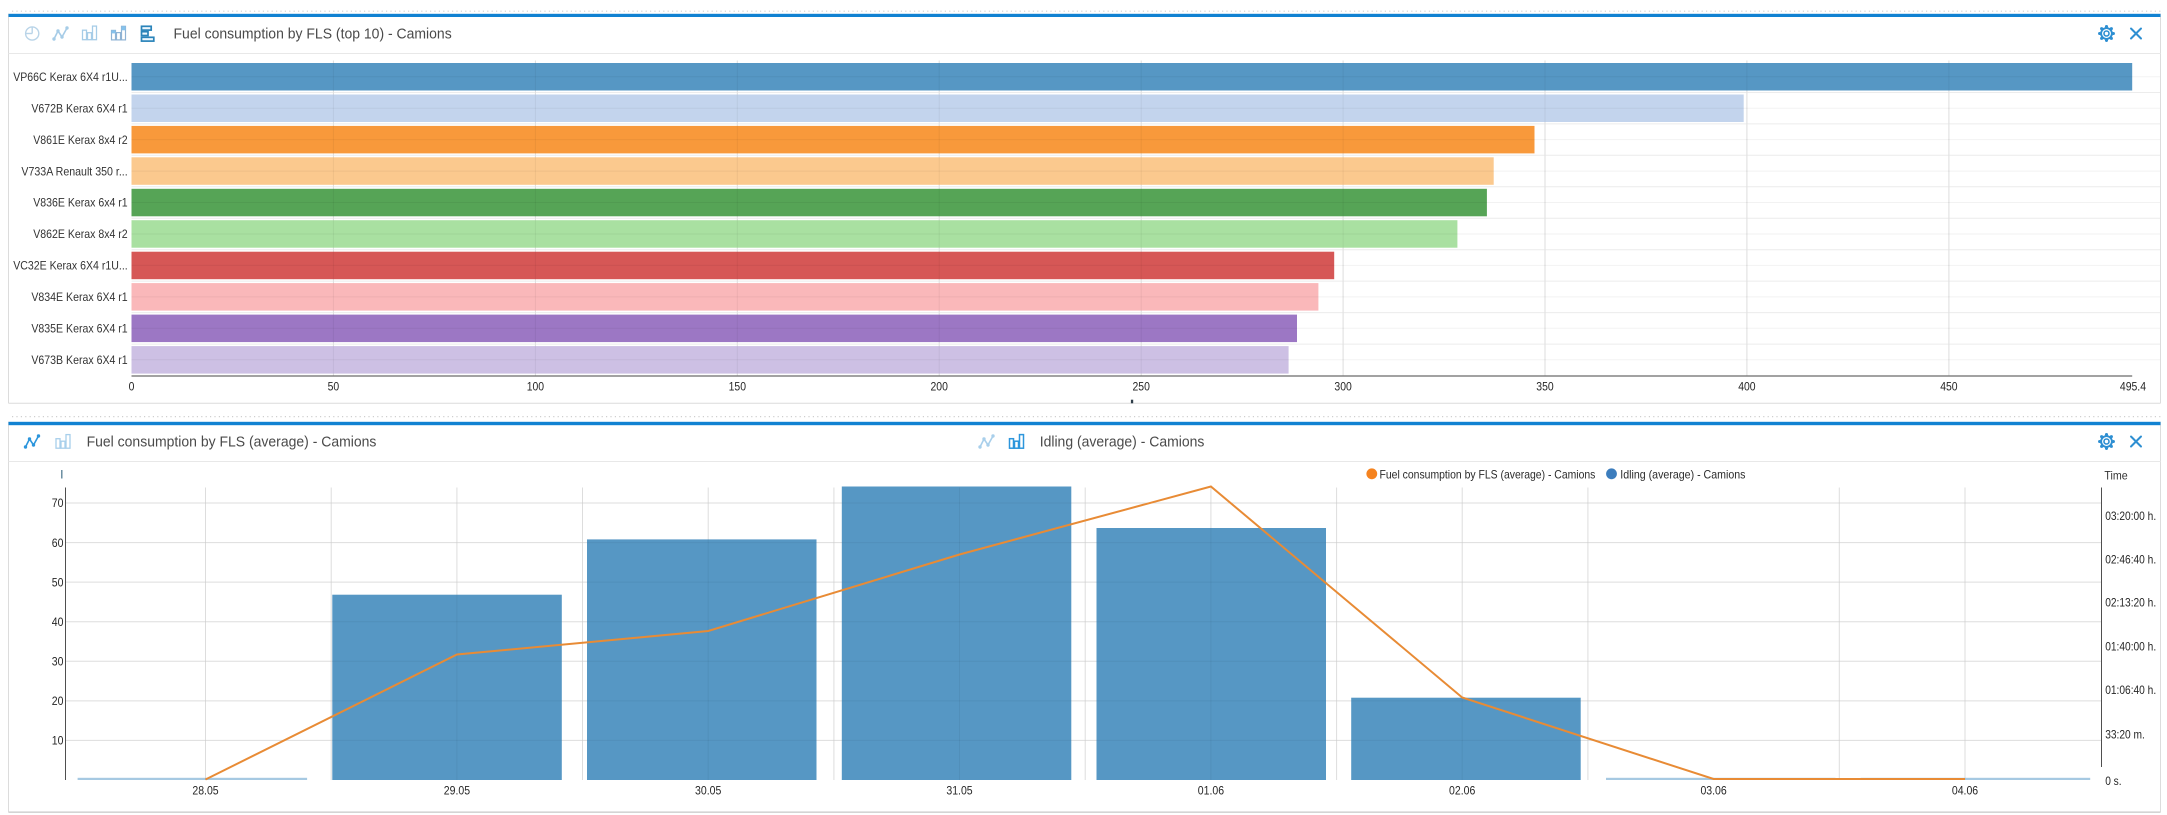 This screenshot has width=2167, height=815. Describe the element at coordinates (2125, 735) in the screenshot. I see `svg-text: 33:20 m.` at that location.